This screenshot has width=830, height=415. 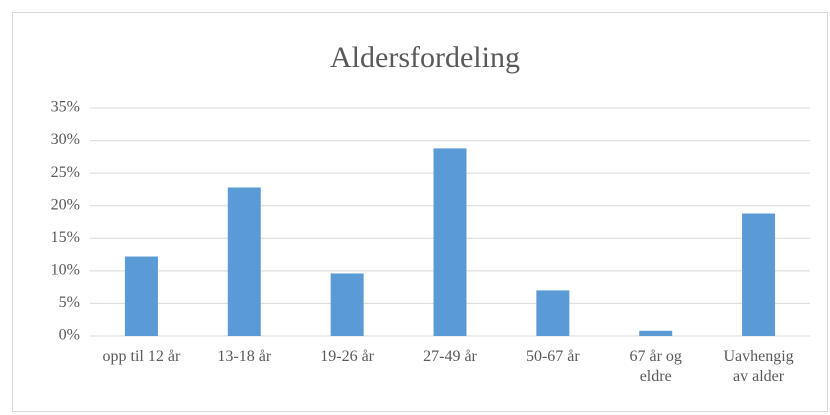 What do you see at coordinates (244, 356) in the screenshot?
I see `x-tick-label: 13-18 år` at bounding box center [244, 356].